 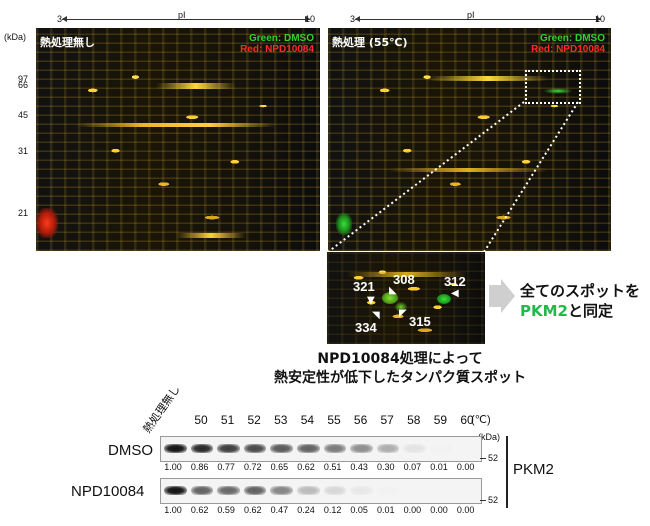 I want to click on pkm2-bracket, so click(x=507, y=472).